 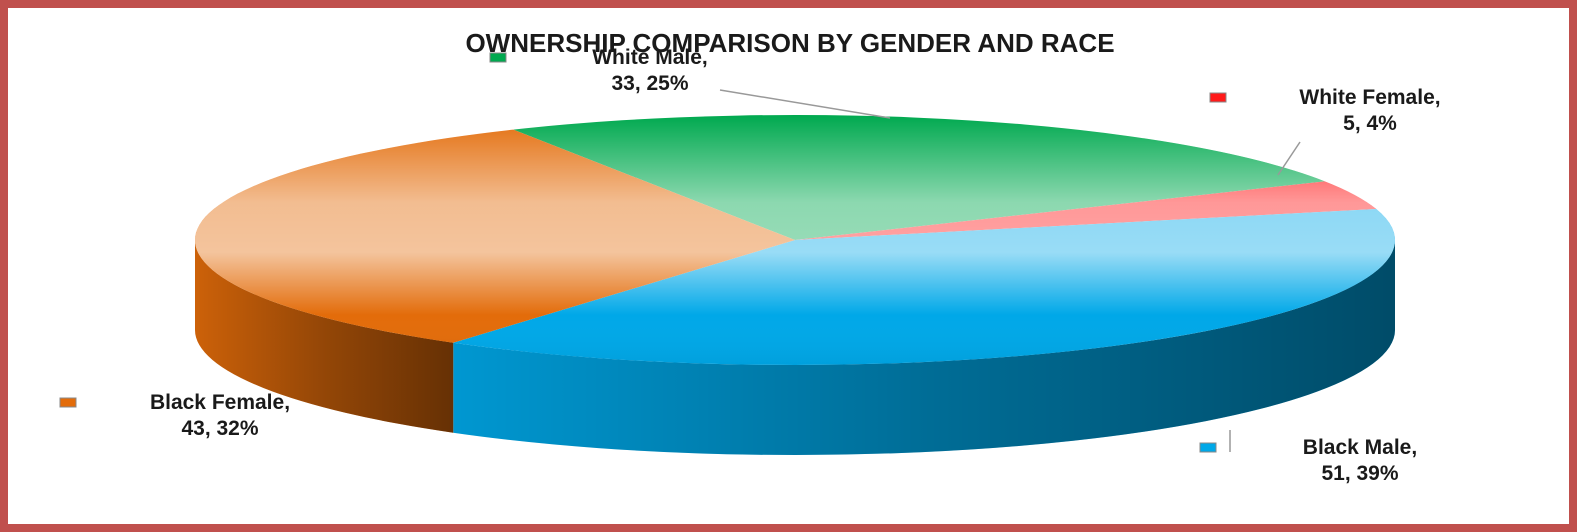 I want to click on label-value: 51, 39%, so click(x=1359, y=473).